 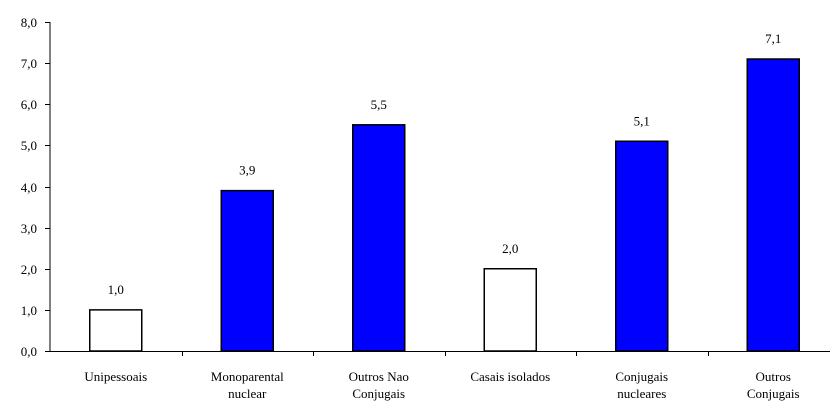 What do you see at coordinates (379, 385) in the screenshot?
I see `x-category-label: Outros Nao Conjugais` at bounding box center [379, 385].